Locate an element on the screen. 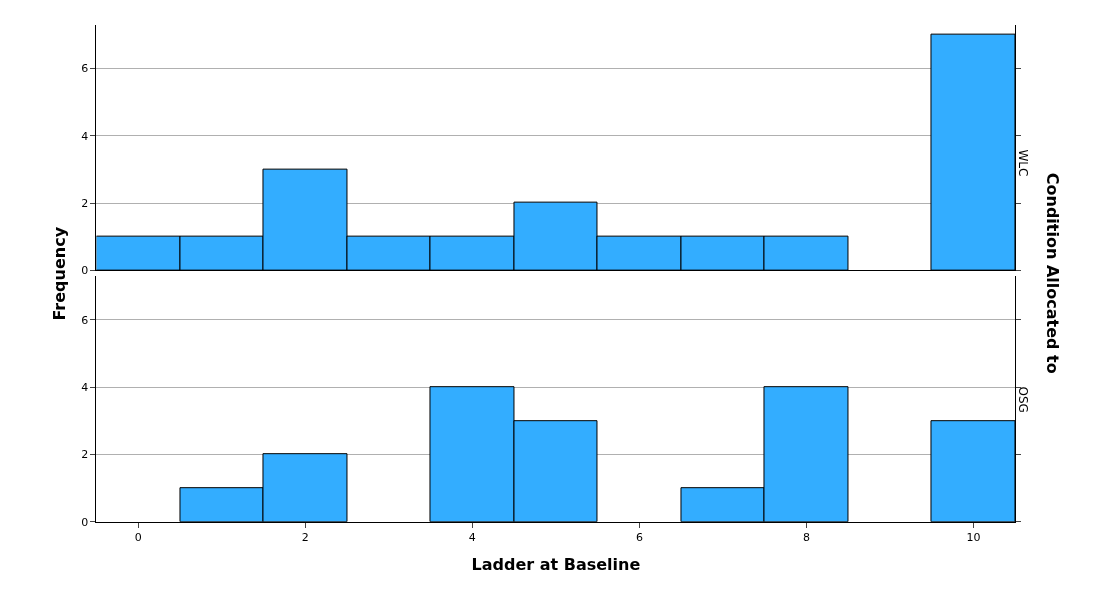  y-axis-title: Frequency is located at coordinates (60, 273).